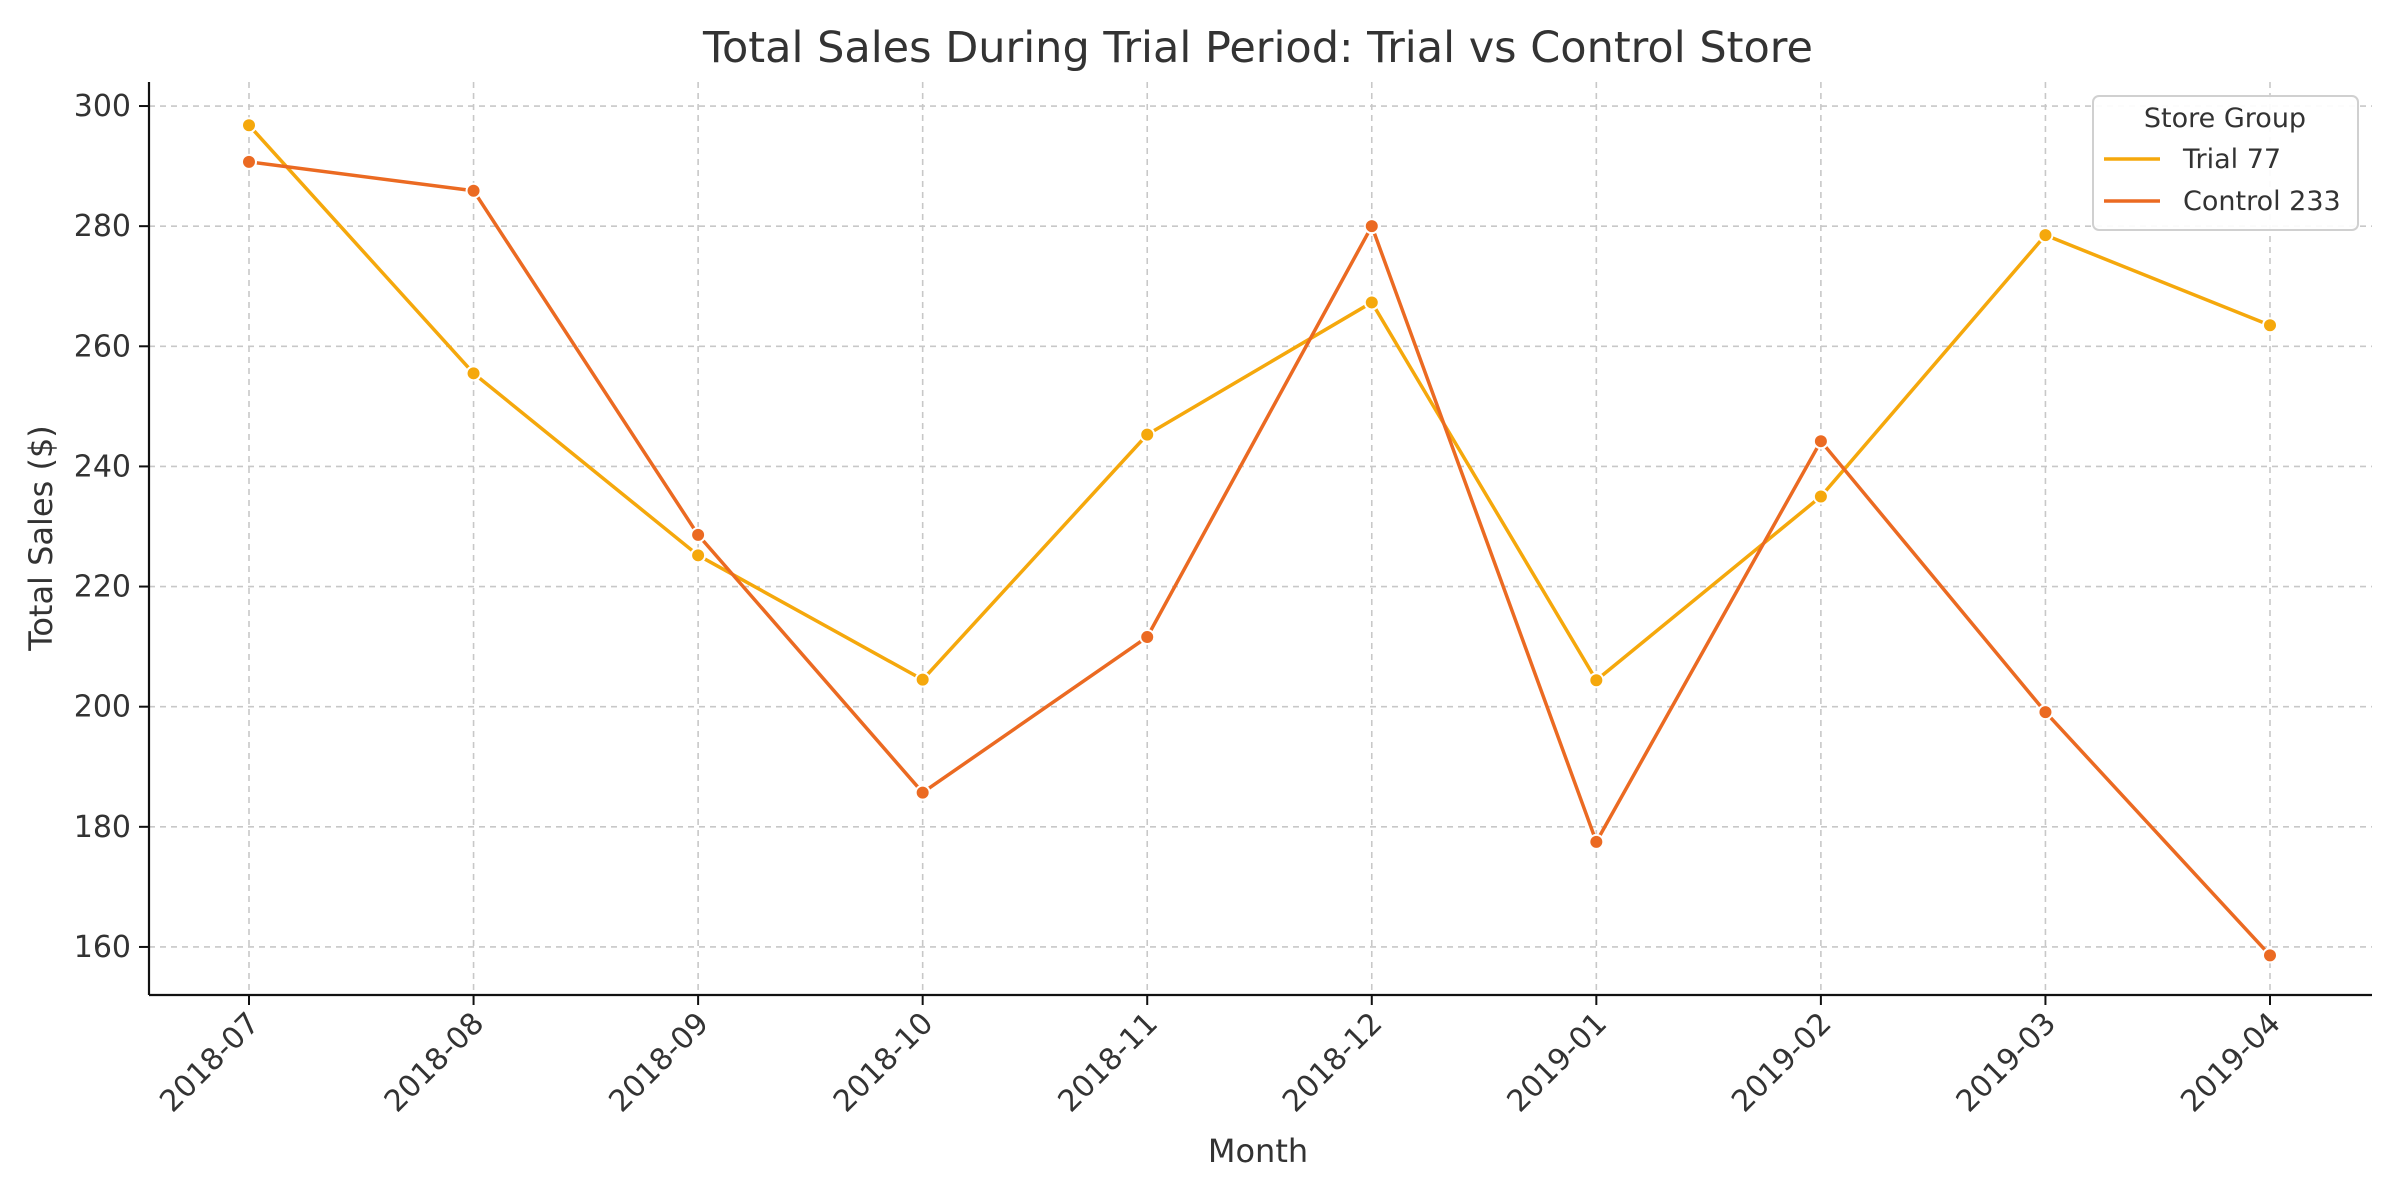 The width and height of the screenshot is (2400, 1200). What do you see at coordinates (2225, 118) in the screenshot?
I see `legend-title: Store Group` at bounding box center [2225, 118].